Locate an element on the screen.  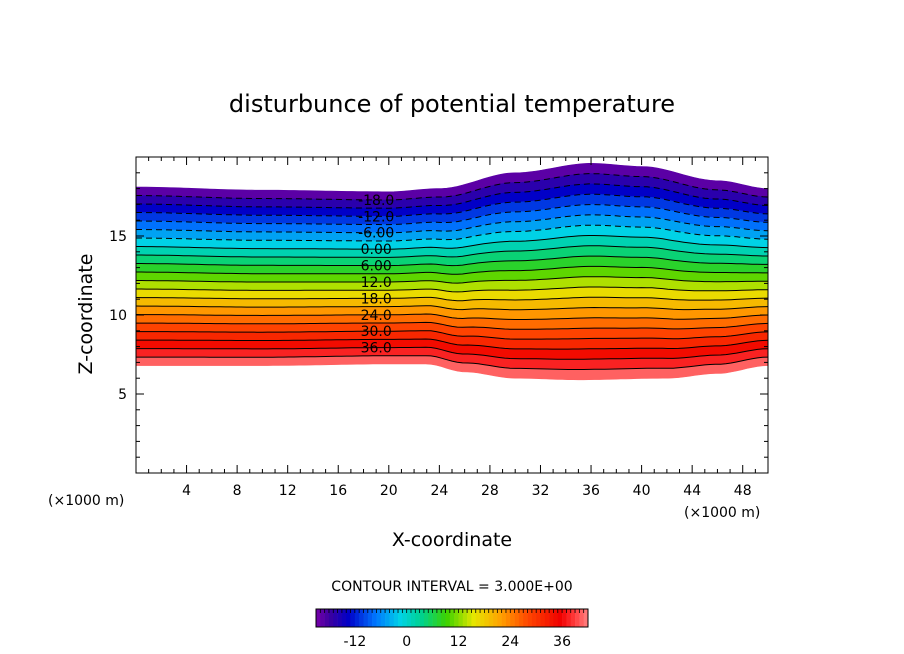
x-tick-label: 20 is located at coordinates (389, 491).